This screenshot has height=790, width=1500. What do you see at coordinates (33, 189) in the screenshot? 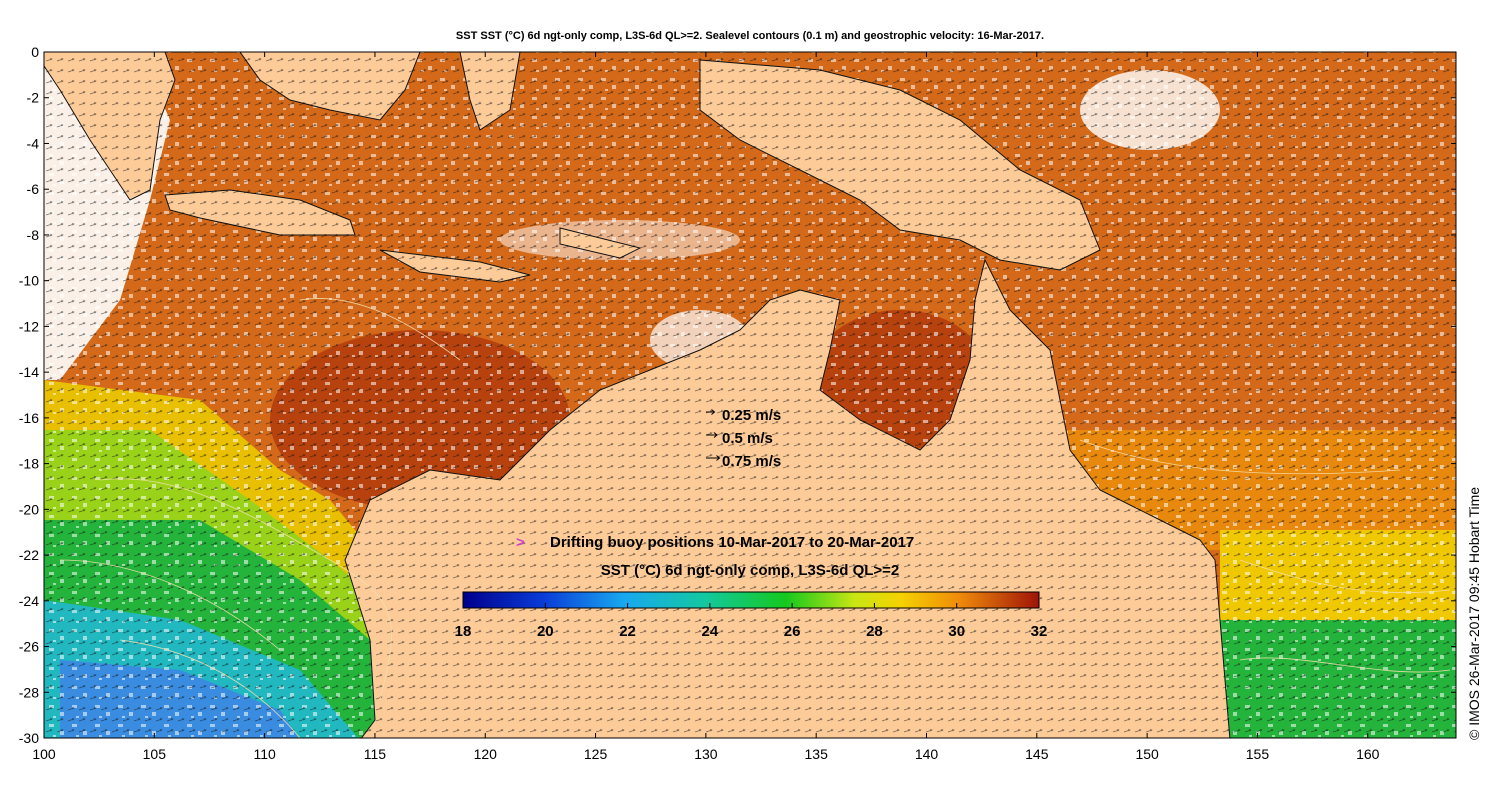
I see `y-tick-label: -6` at bounding box center [33, 189].